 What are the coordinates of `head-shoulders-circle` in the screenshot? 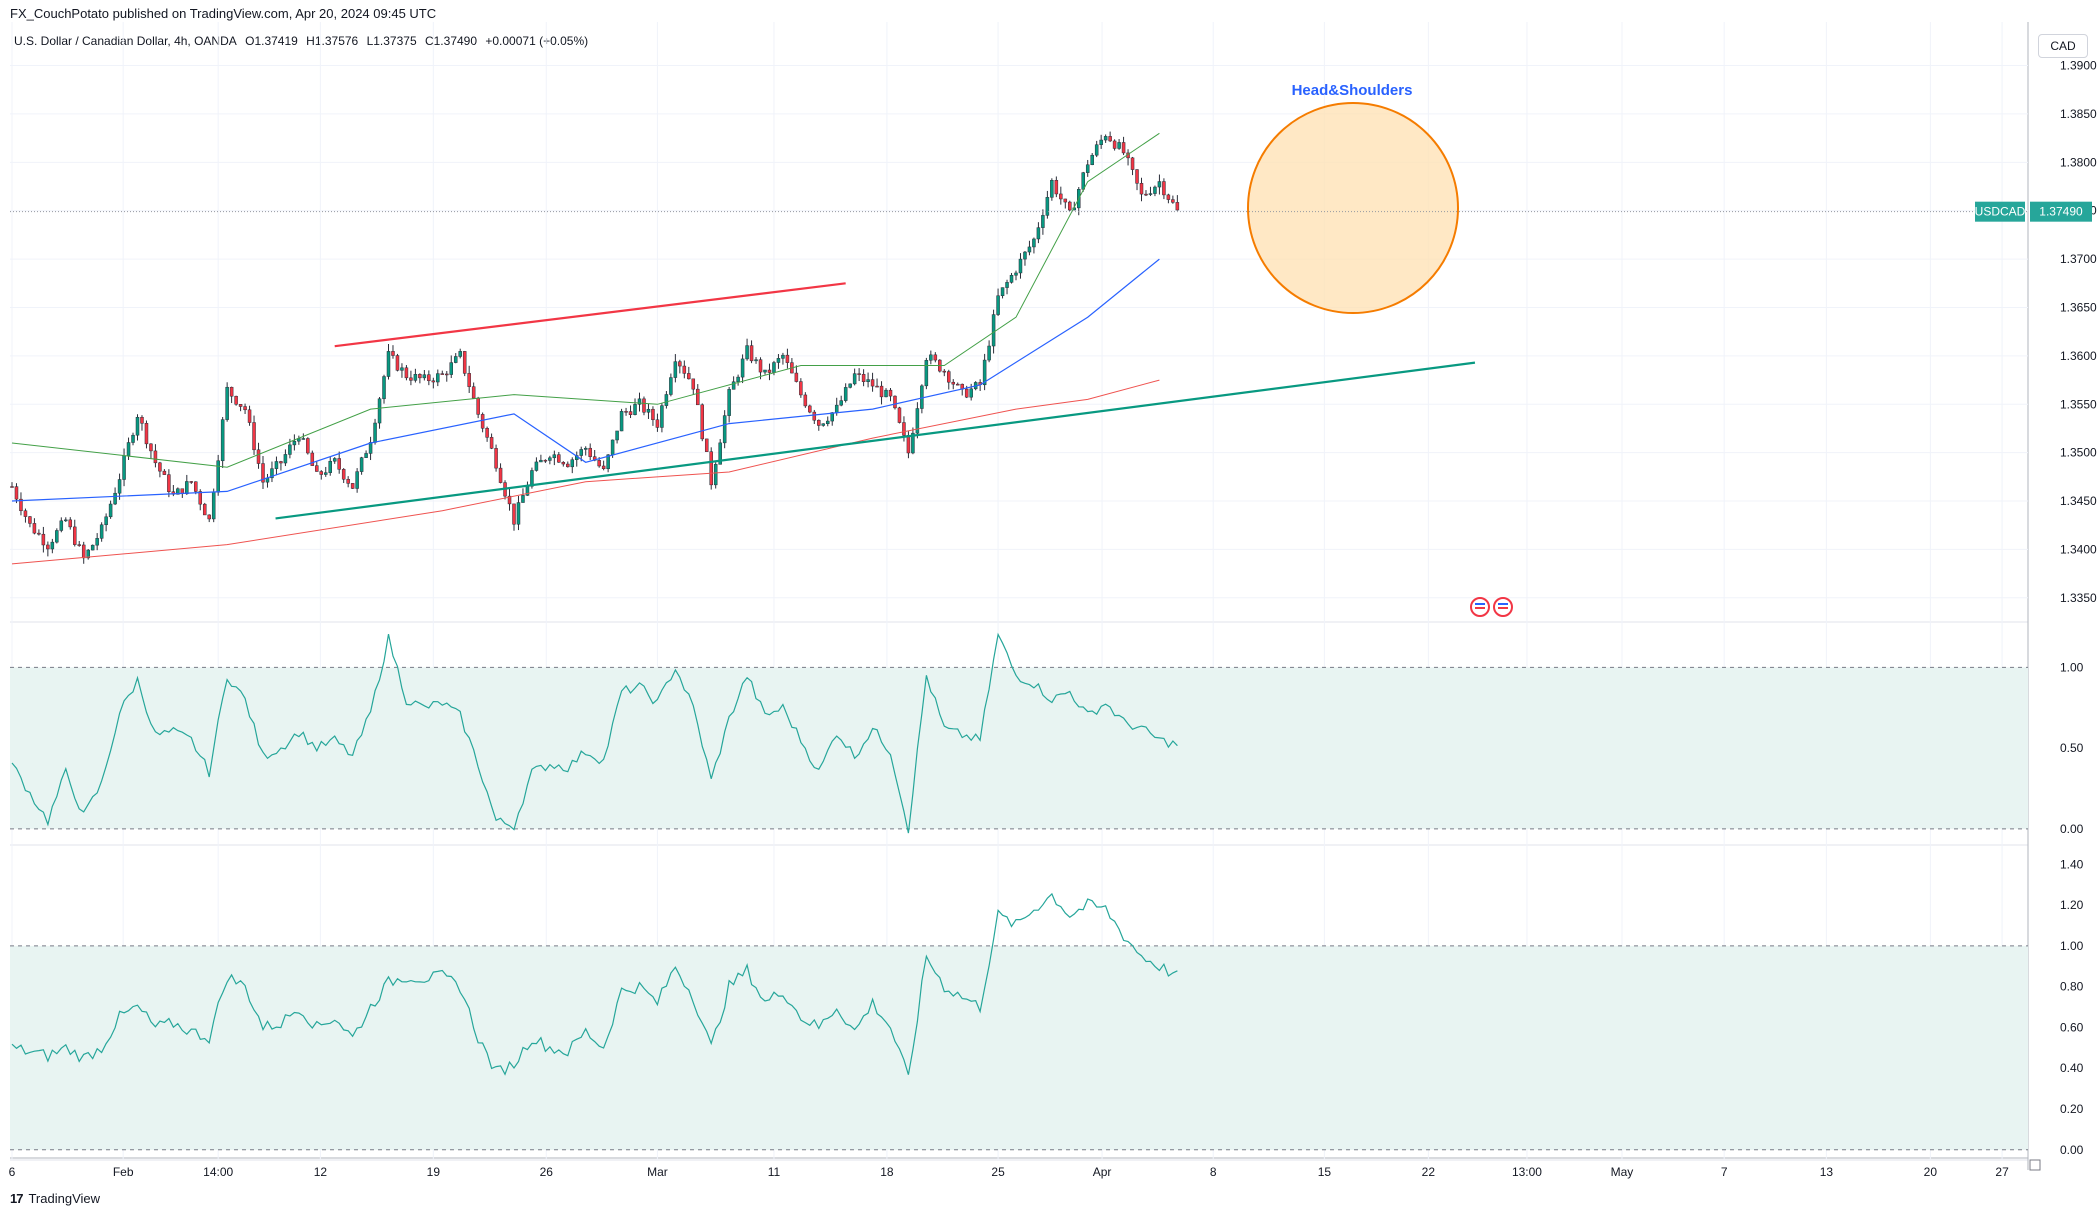 It's located at (1353, 208).